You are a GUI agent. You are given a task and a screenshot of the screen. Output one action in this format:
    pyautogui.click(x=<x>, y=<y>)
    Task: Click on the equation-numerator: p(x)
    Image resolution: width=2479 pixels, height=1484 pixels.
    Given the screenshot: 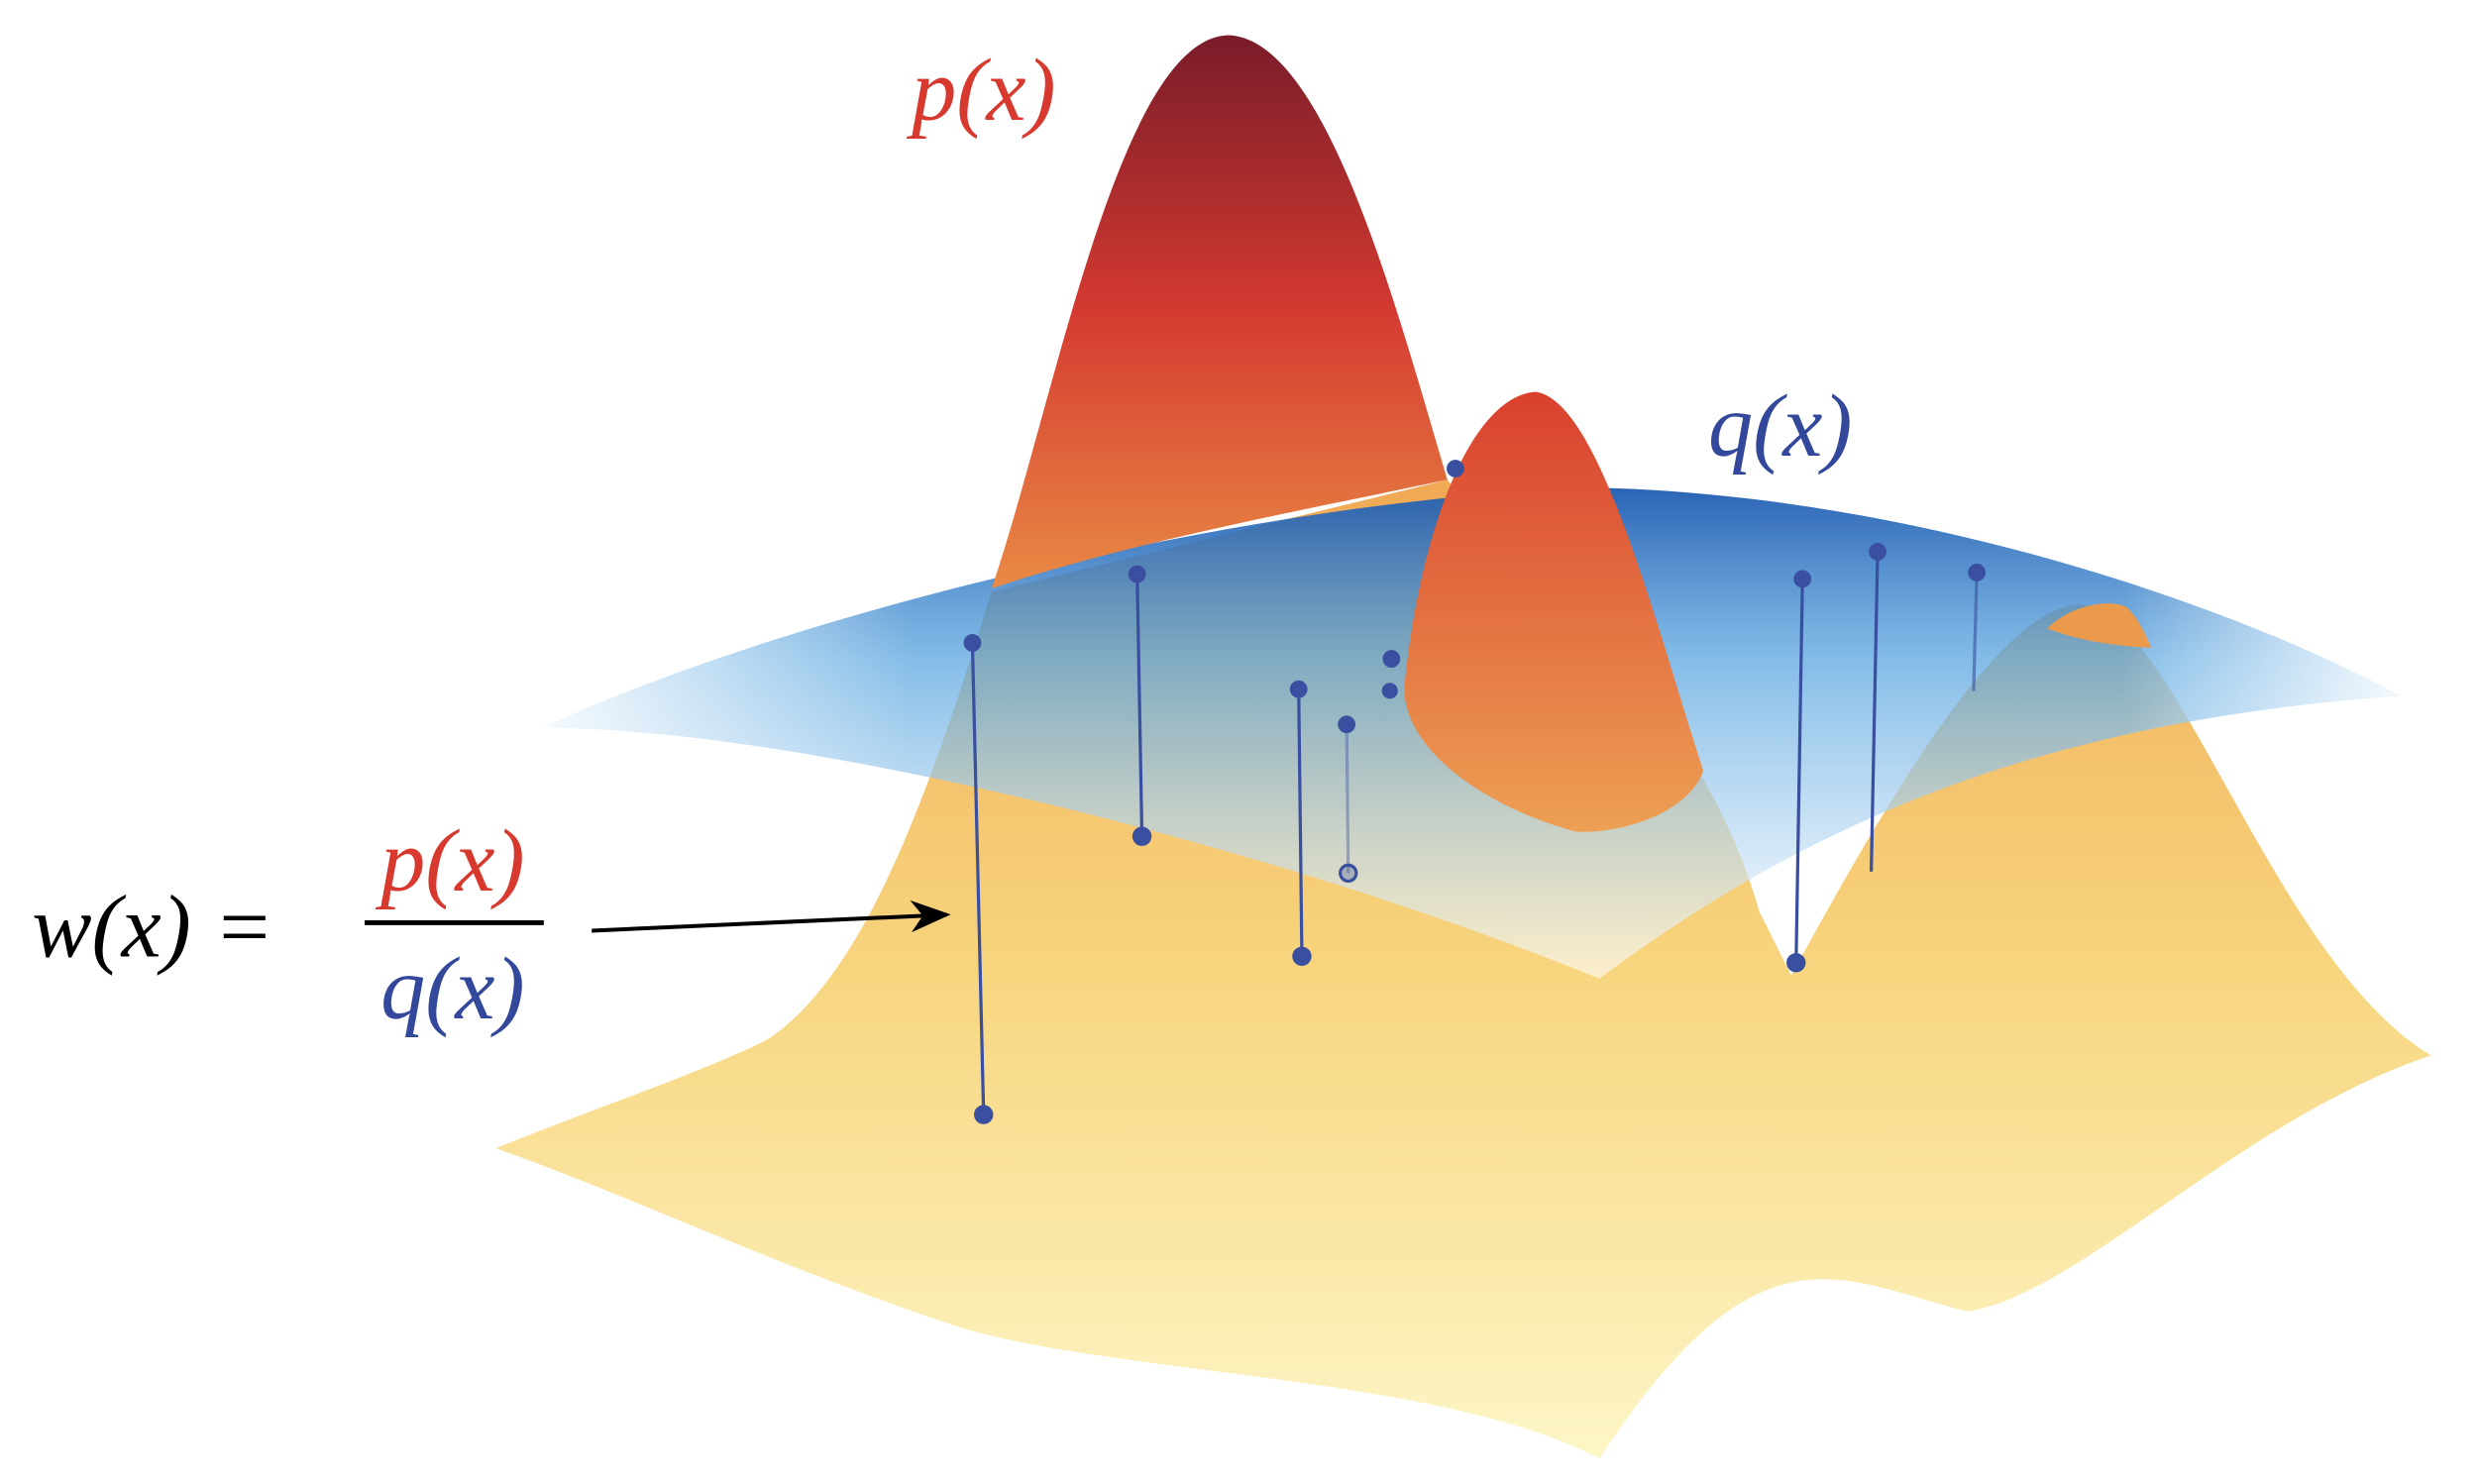 What is the action you would take?
    pyautogui.click(x=450, y=860)
    